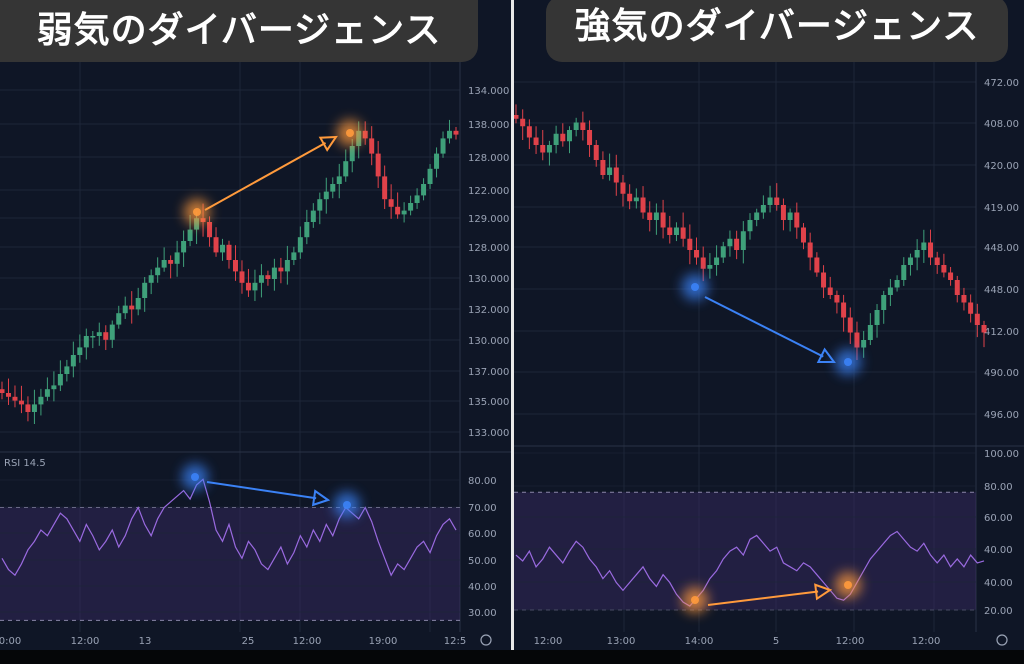 This screenshot has height=664, width=1024. What do you see at coordinates (145, 641) in the screenshot?
I see `time-axis-label: 13` at bounding box center [145, 641].